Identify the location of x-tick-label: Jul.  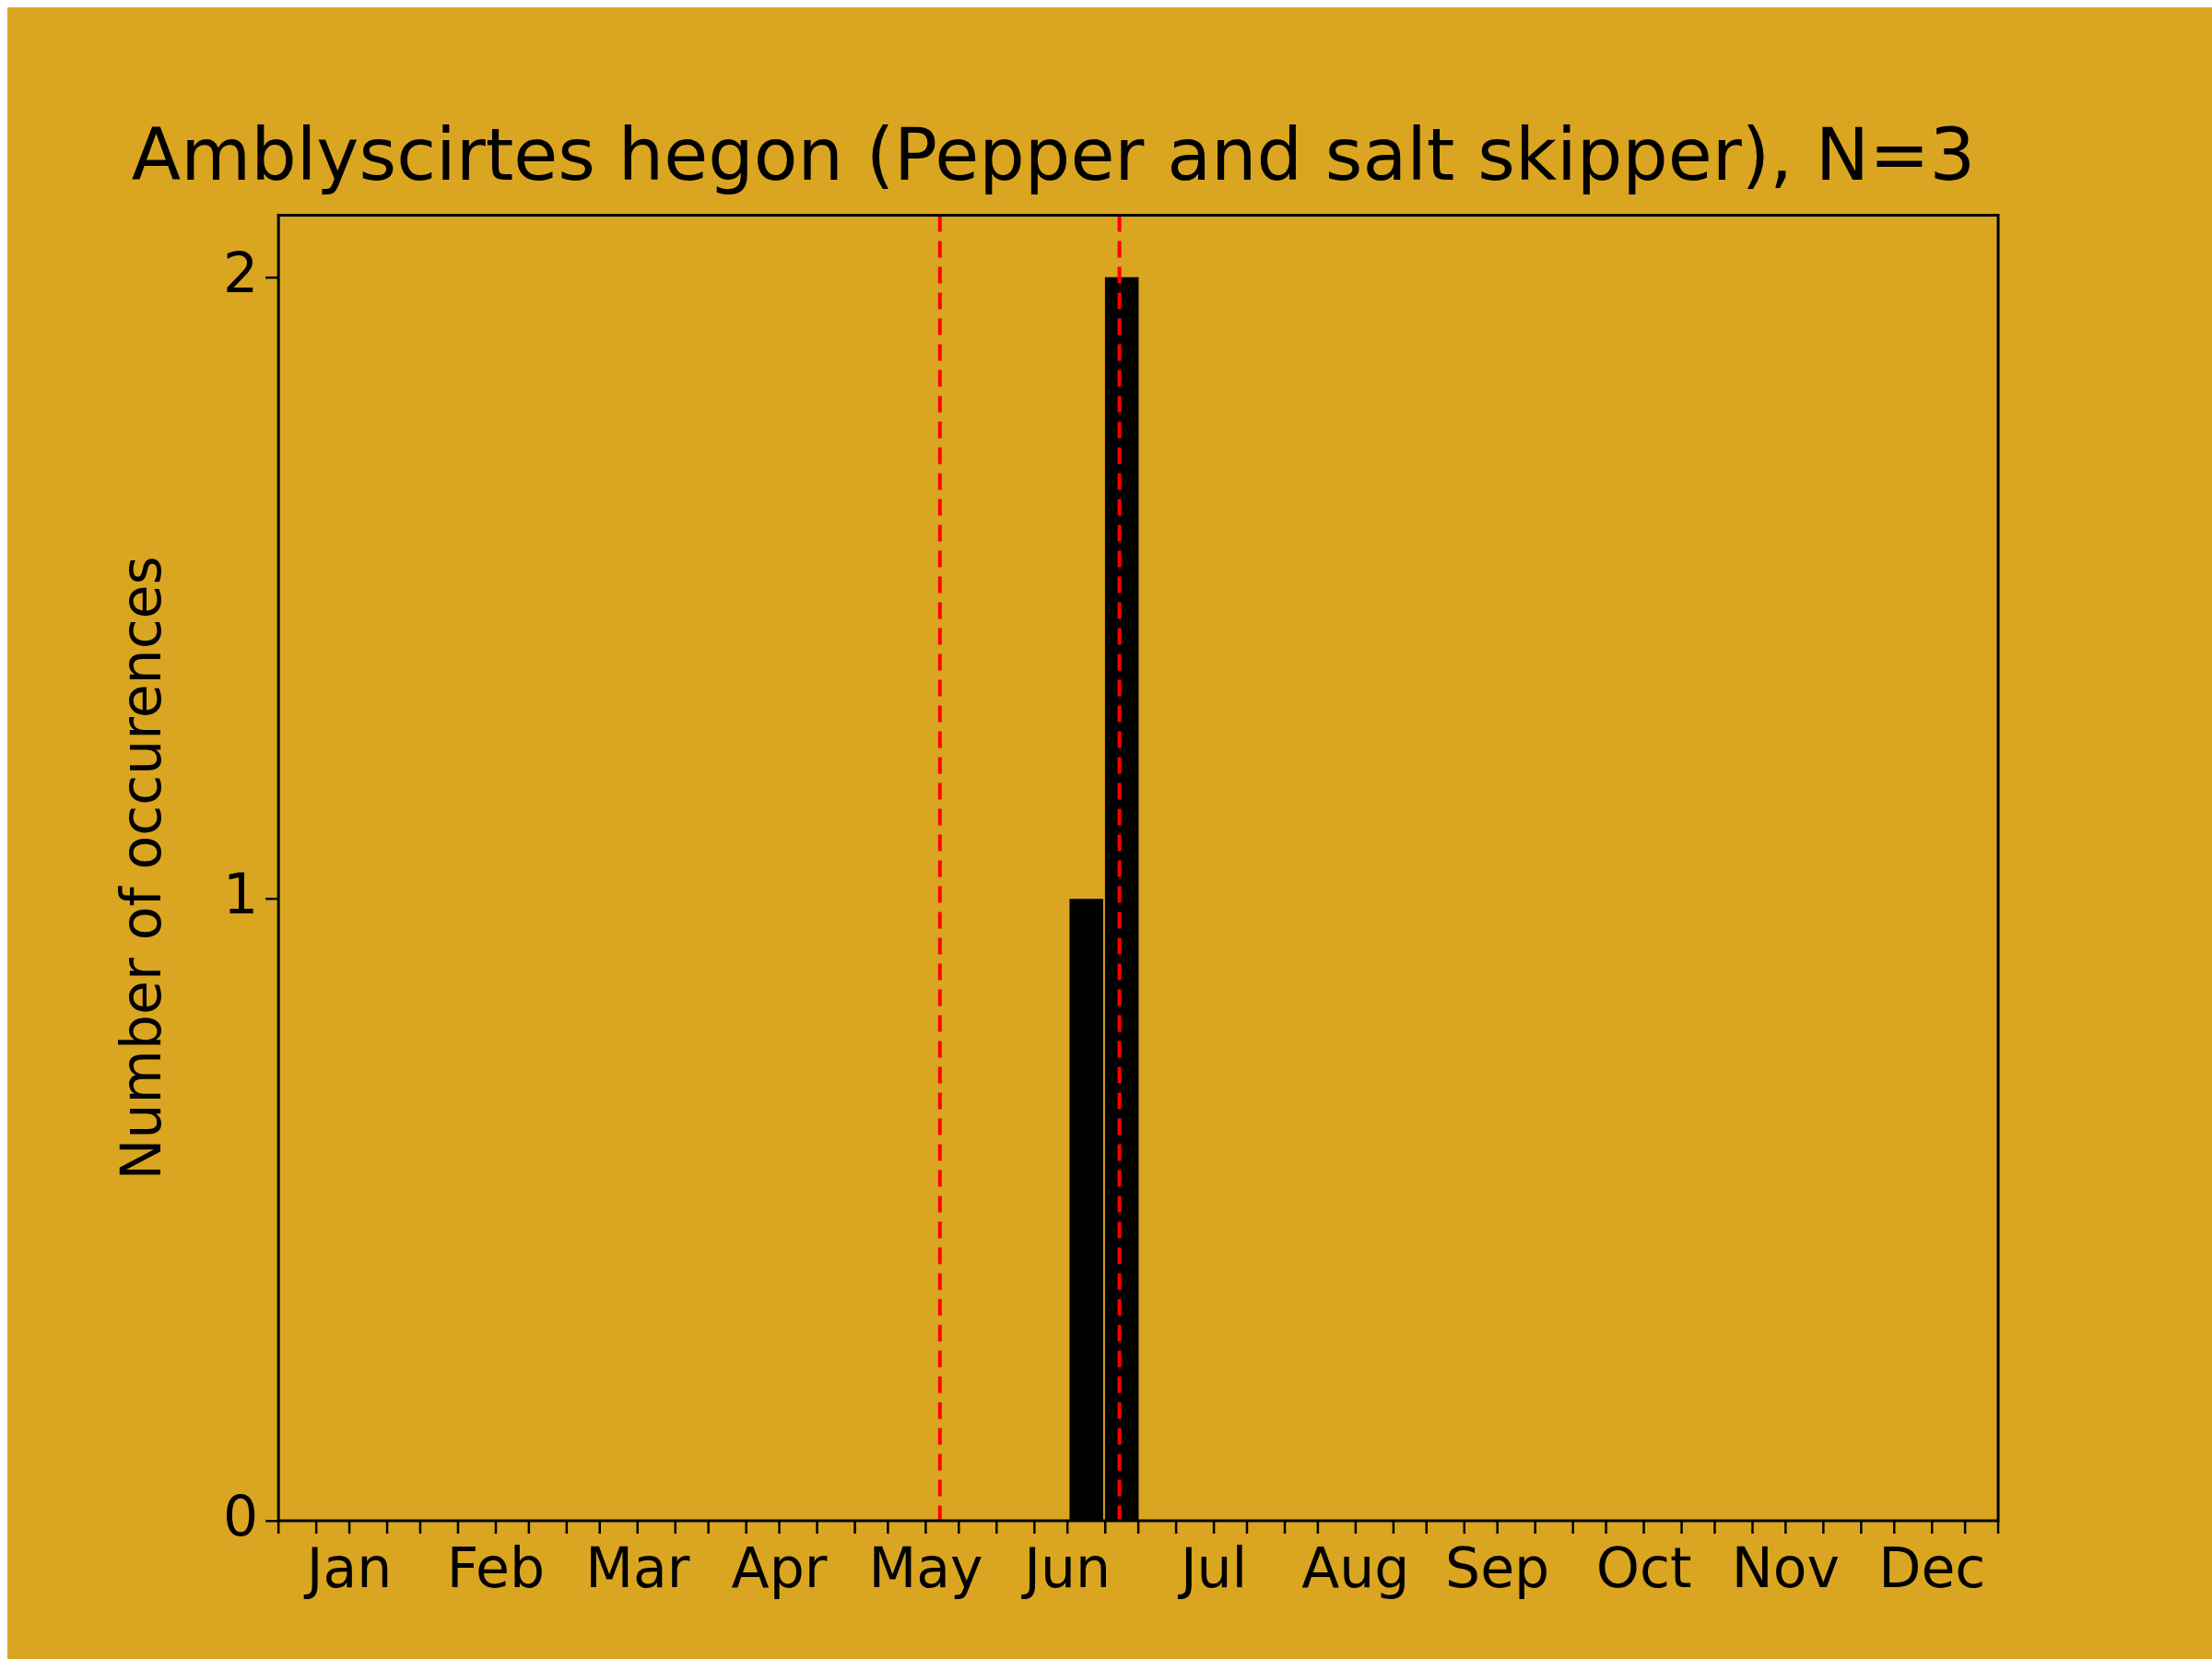
(1212, 1567).